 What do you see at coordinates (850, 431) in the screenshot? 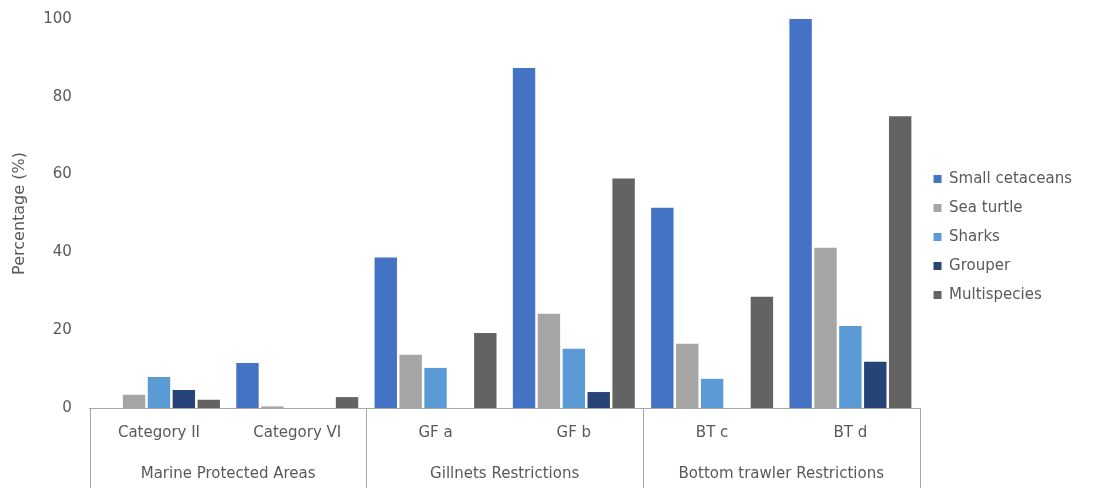
I see `x-tick-label: BT d` at bounding box center [850, 431].